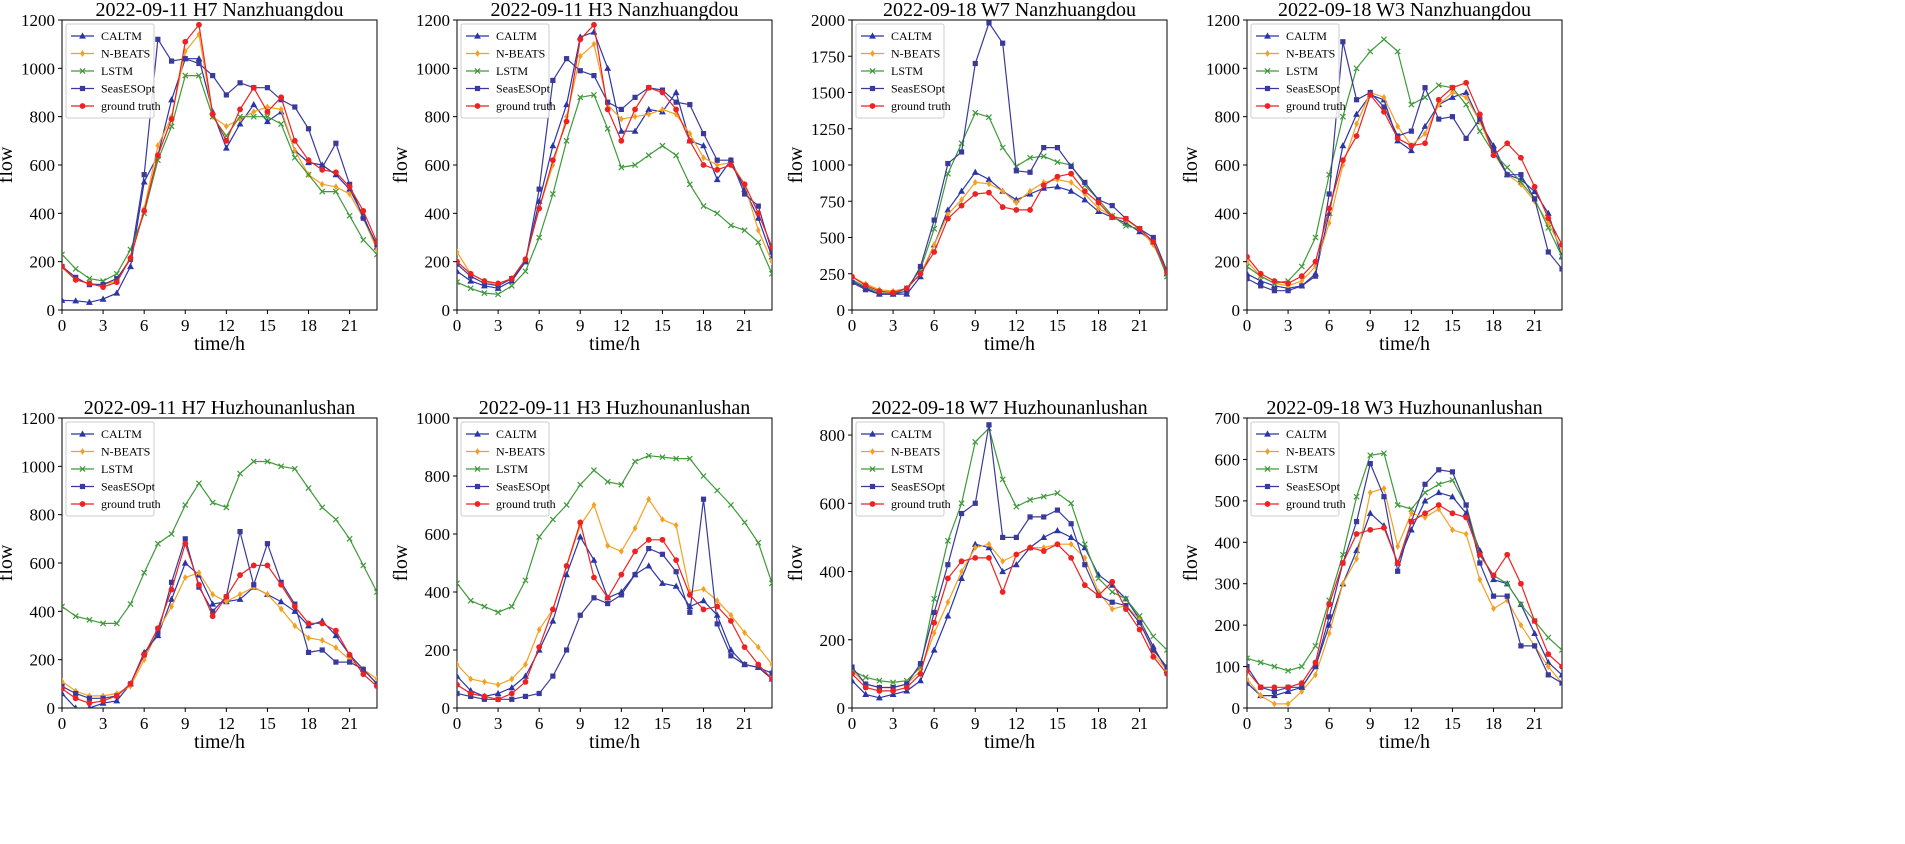 Image resolution: width=1905 pixels, height=844 pixels. What do you see at coordinates (438, 592) in the screenshot?
I see `y-tick-label: 400` at bounding box center [438, 592].